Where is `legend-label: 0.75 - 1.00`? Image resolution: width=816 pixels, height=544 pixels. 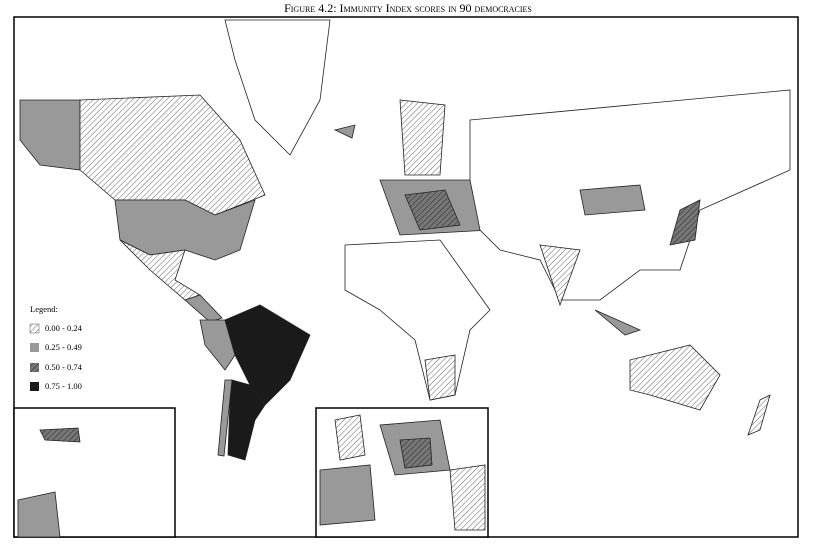
legend-label: 0.75 - 1.00 is located at coordinates (63, 386).